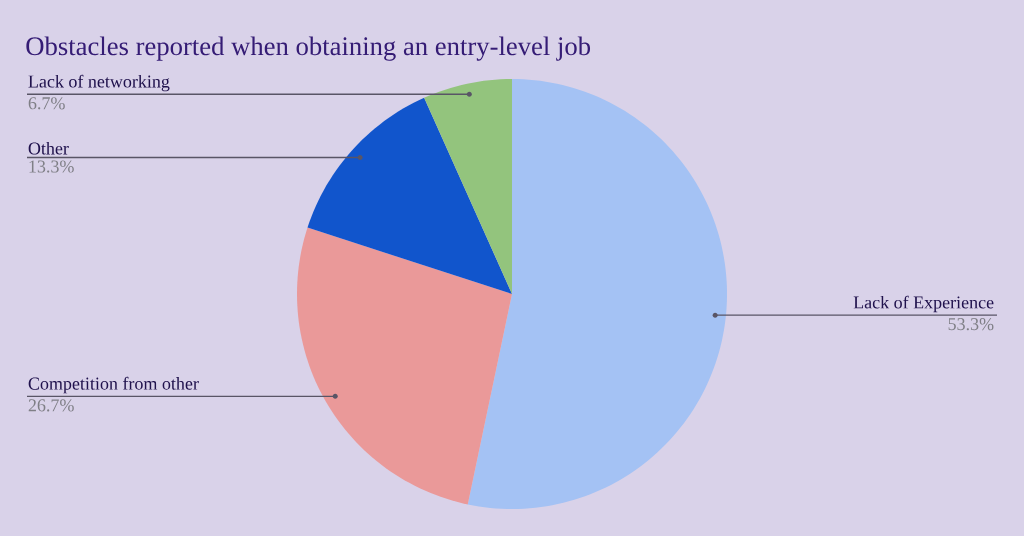 This screenshot has height=536, width=1024. I want to click on slice-label: Other, so click(48, 148).